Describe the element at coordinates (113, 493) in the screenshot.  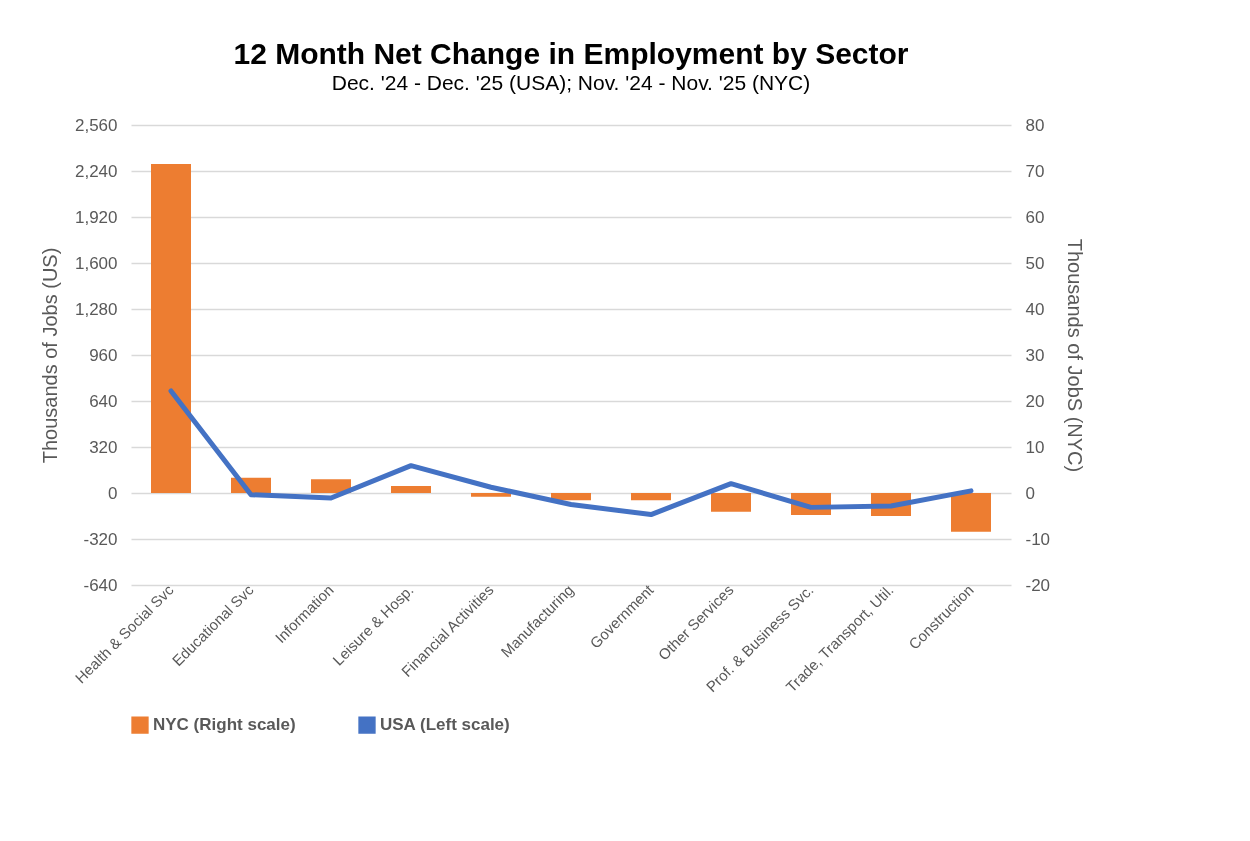
I see `y-tick-label: 0` at that location.